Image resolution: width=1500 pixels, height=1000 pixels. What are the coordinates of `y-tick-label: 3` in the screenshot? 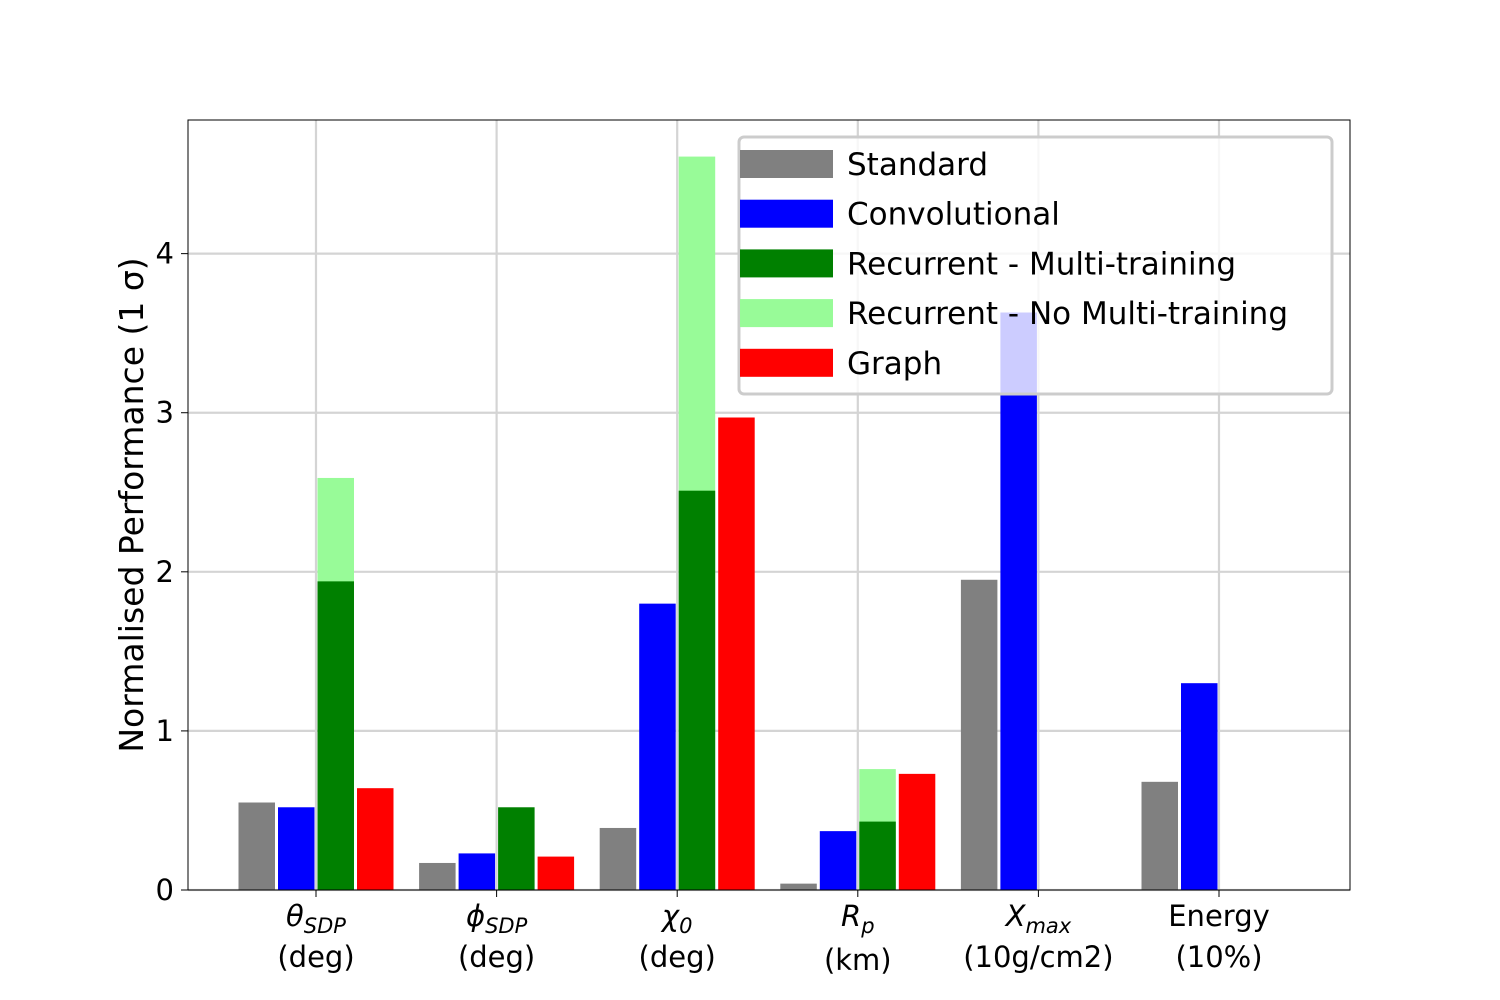 It's located at (165, 413).